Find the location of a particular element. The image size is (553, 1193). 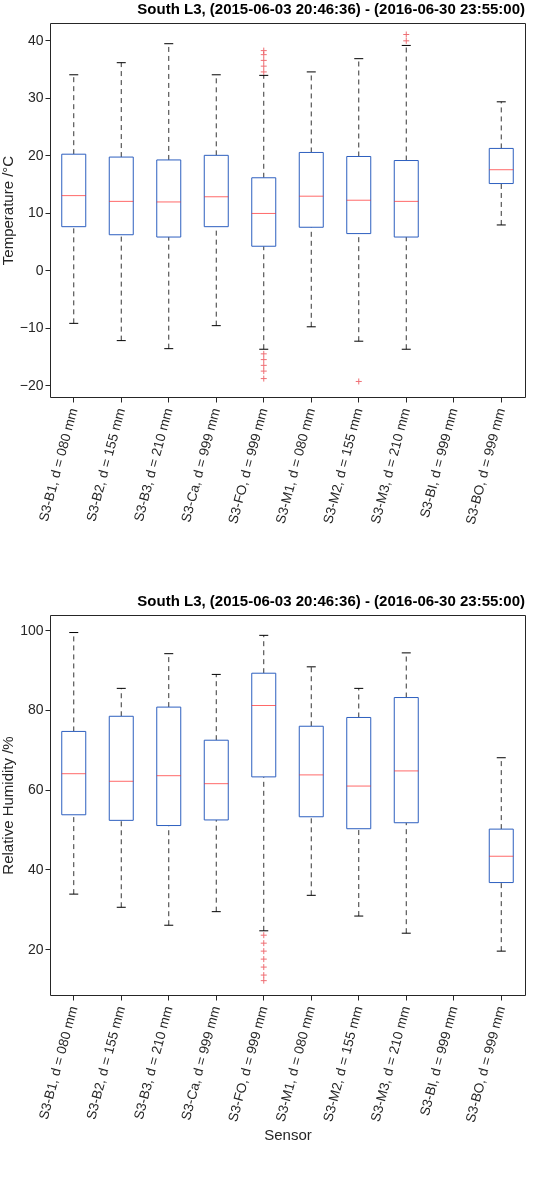

y-tick-label: 100 is located at coordinates (32, 629).